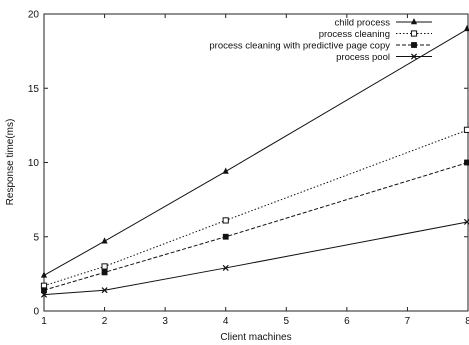  What do you see at coordinates (36, 237) in the screenshot?
I see `y-tick-label: 5` at bounding box center [36, 237].